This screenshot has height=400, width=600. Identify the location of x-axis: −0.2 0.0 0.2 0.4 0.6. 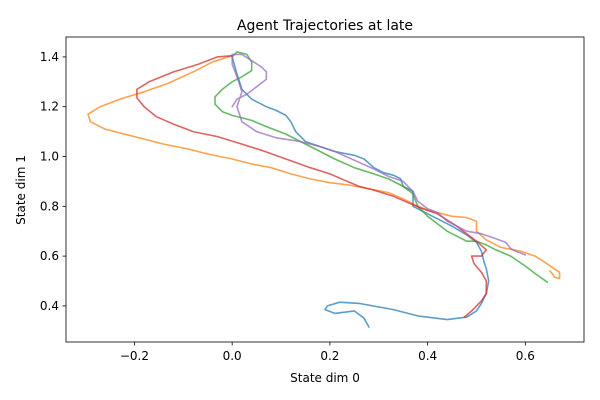
(327, 352).